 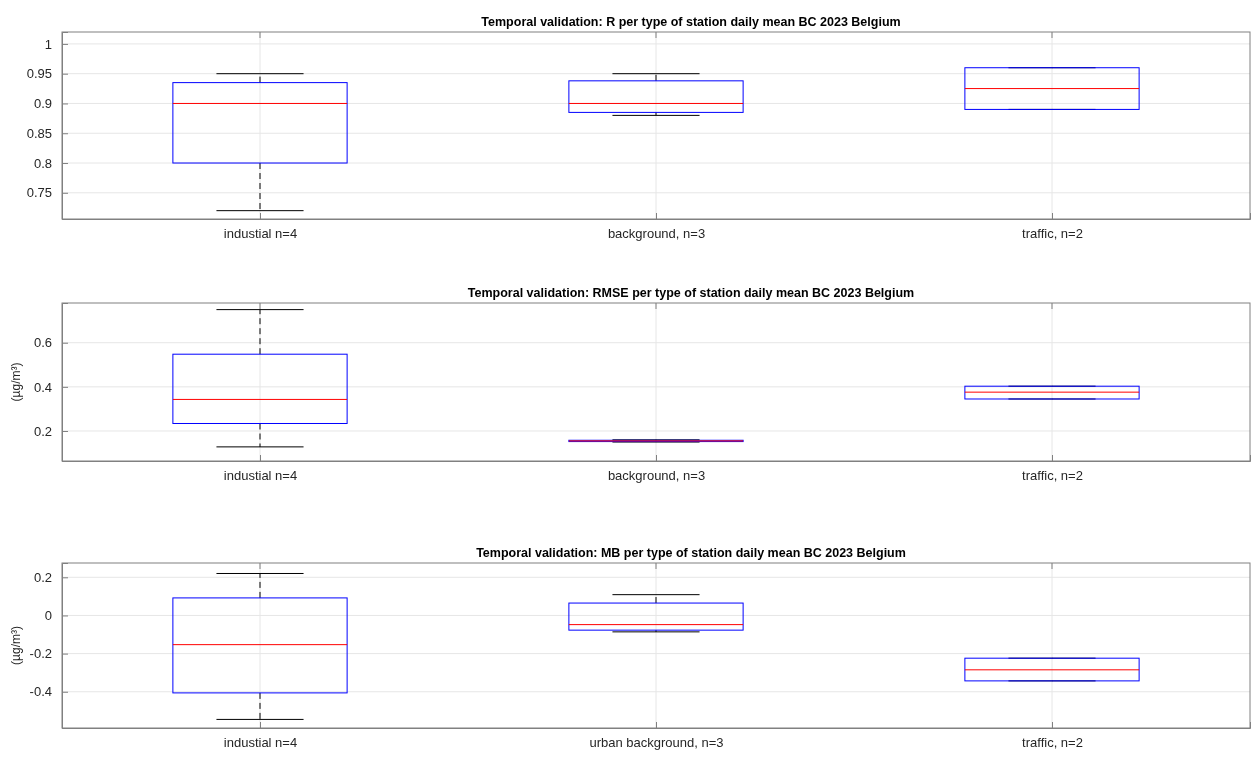 I want to click on y-tick-label: 0.95, so click(x=39, y=74).